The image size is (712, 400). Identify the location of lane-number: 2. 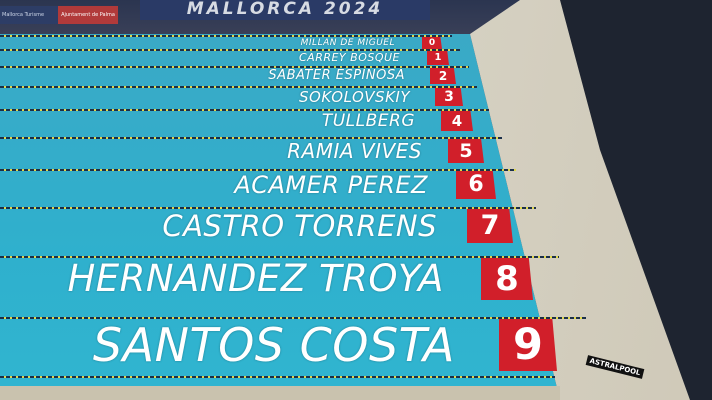
(443, 76).